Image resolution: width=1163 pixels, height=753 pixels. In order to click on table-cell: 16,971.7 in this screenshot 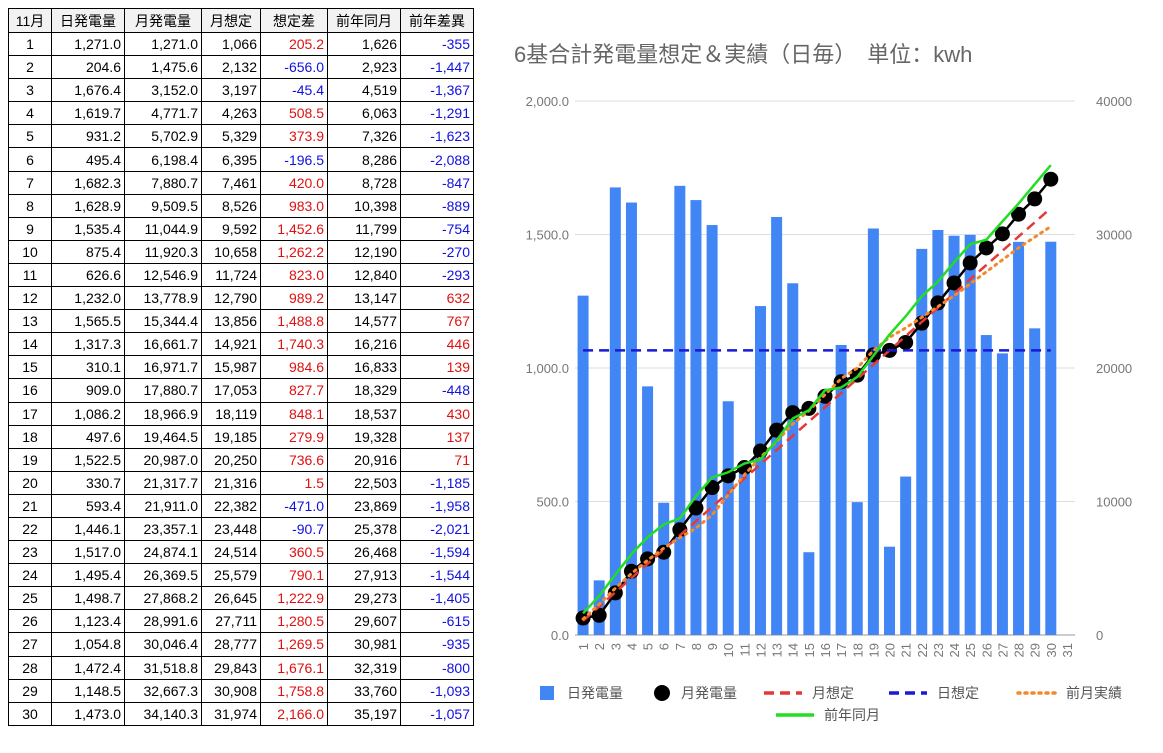, I will do `click(163, 367)`.